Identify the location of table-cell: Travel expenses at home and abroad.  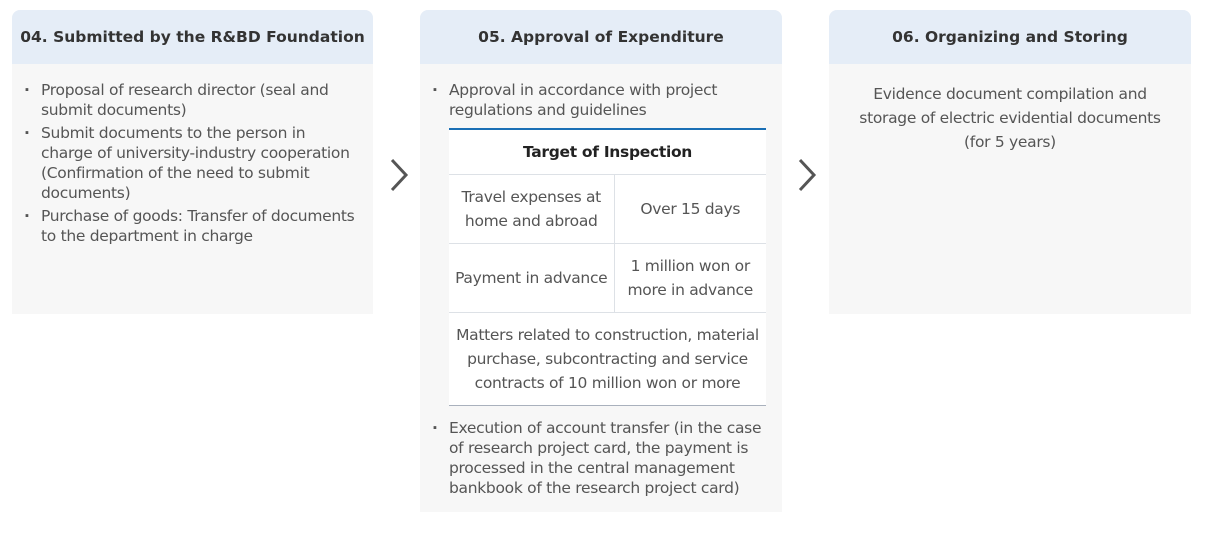
(532, 208).